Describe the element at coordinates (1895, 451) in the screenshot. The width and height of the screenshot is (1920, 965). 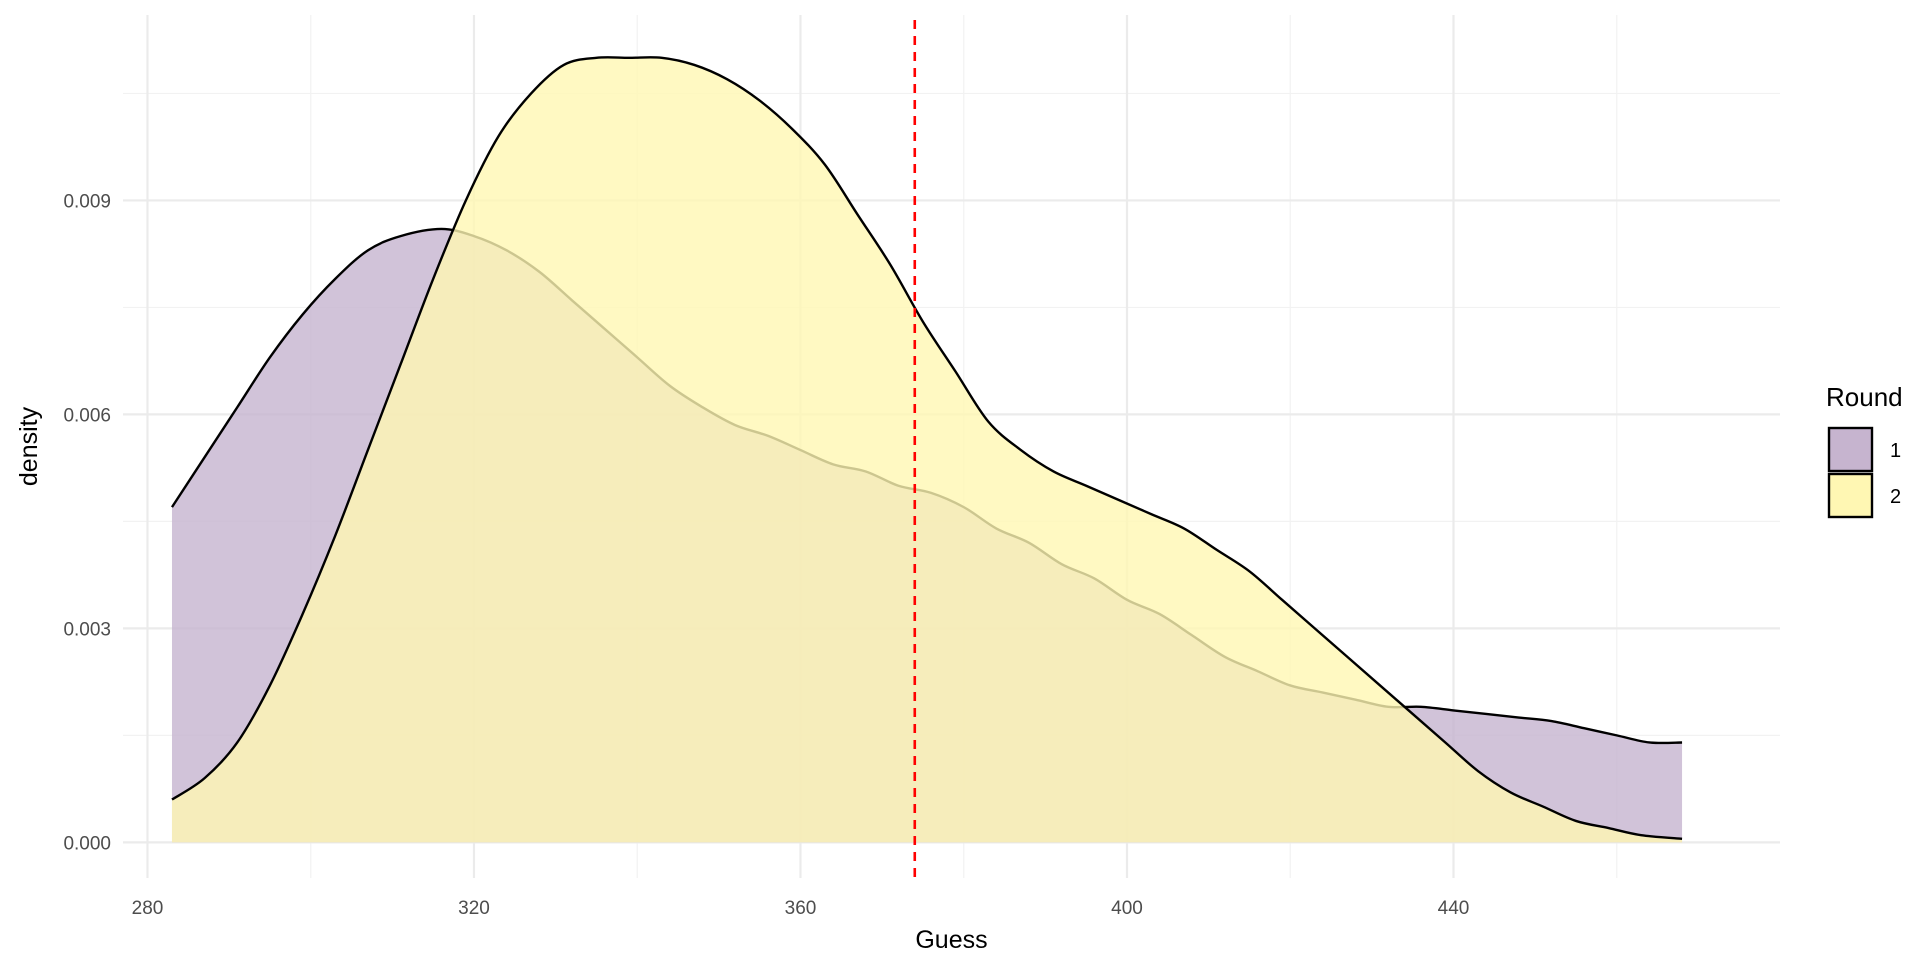
I see `legend-label-round-1: 1` at that location.